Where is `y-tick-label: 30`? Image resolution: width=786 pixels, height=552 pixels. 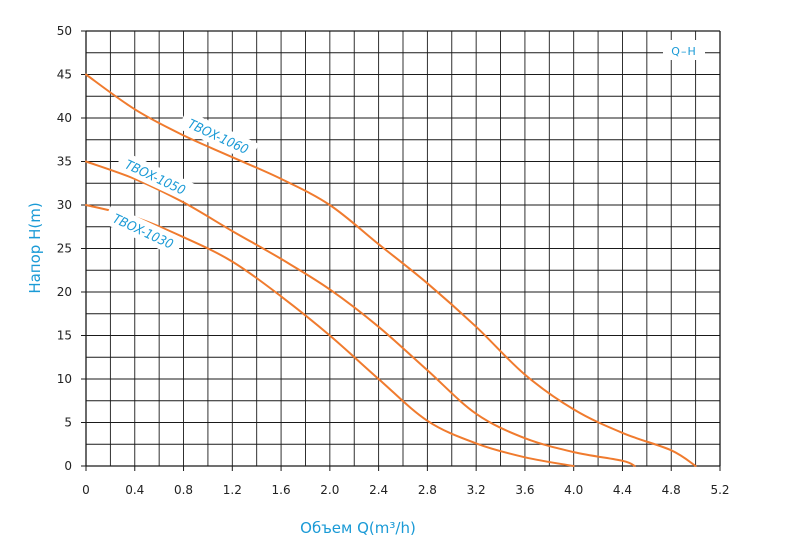 y-tick-label: 30 is located at coordinates (64, 205).